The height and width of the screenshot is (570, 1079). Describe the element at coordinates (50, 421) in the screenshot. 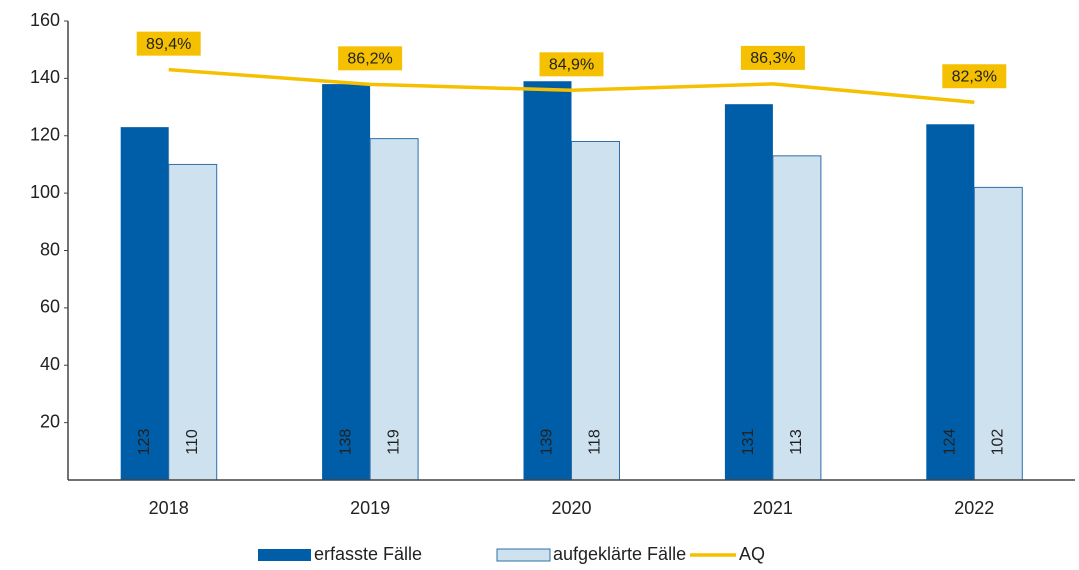

I see `y-tick-label: 20` at that location.